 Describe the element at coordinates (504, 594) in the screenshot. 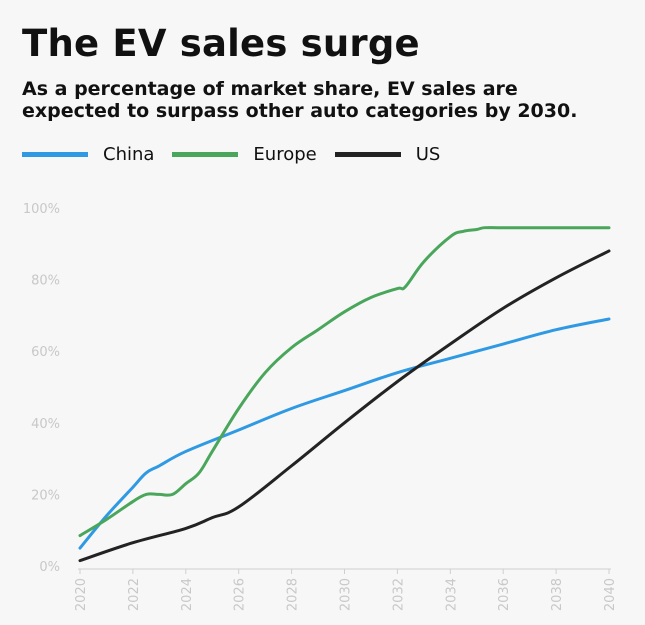

I see `x-tick-label: 2036` at that location.